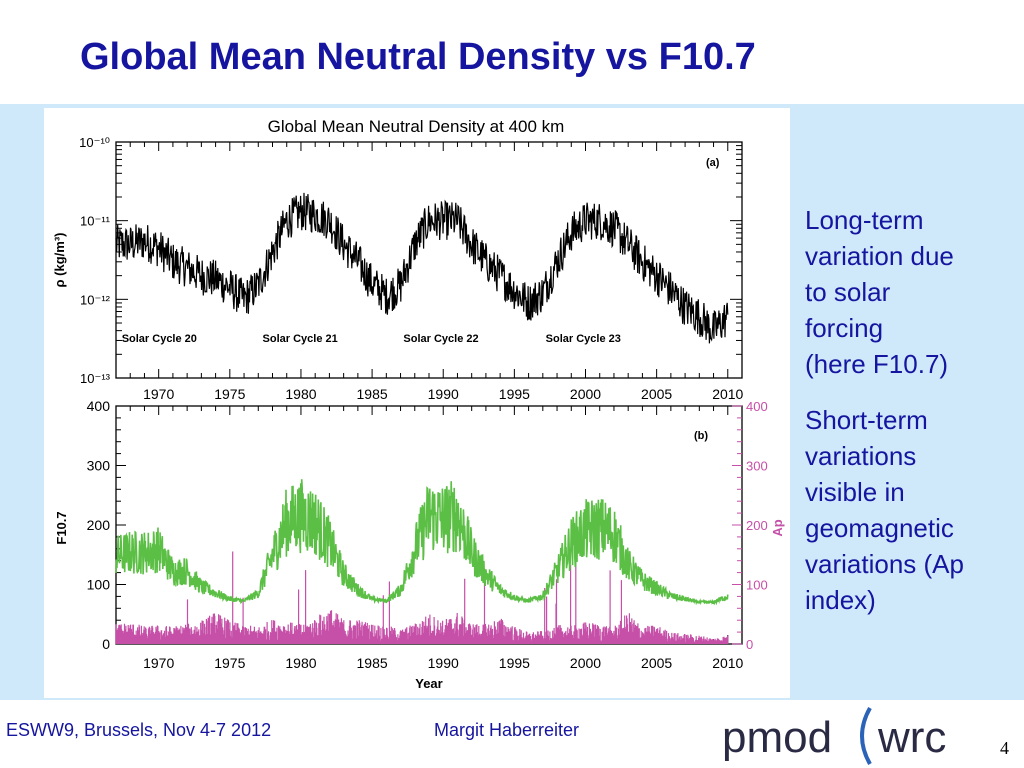 The width and height of the screenshot is (1024, 768). I want to click on density-y-tick-label: 10⁻¹¹, so click(95, 221).